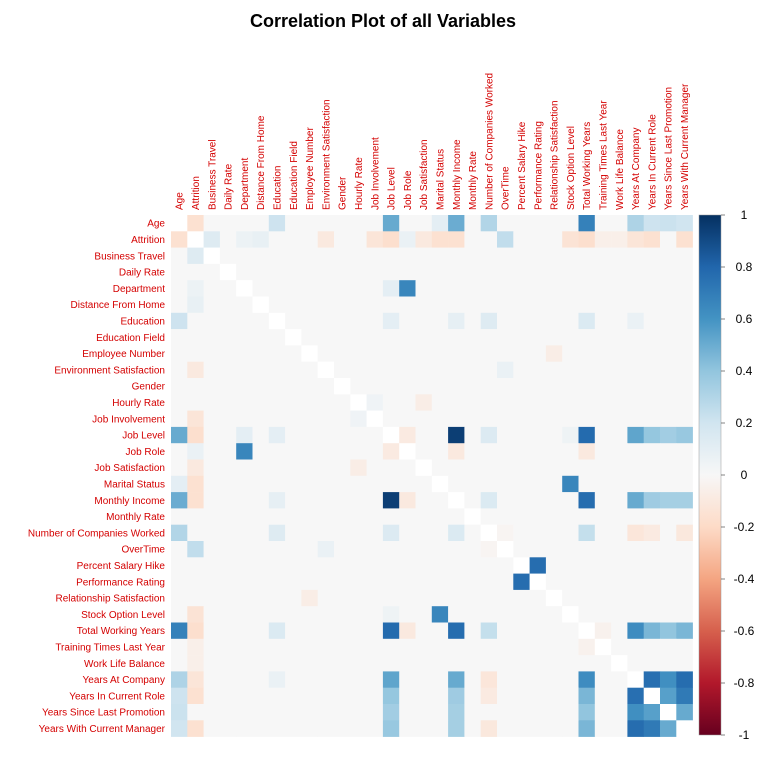 This screenshot has height=768, width=768. Describe the element at coordinates (143, 321) in the screenshot. I see `row-label: Education` at that location.